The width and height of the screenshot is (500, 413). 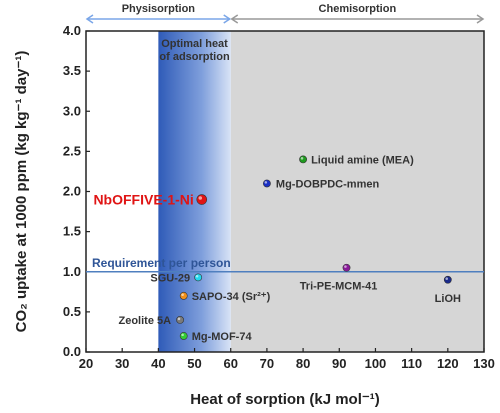 I want to click on x-tick-label: 80, so click(x=303, y=363).